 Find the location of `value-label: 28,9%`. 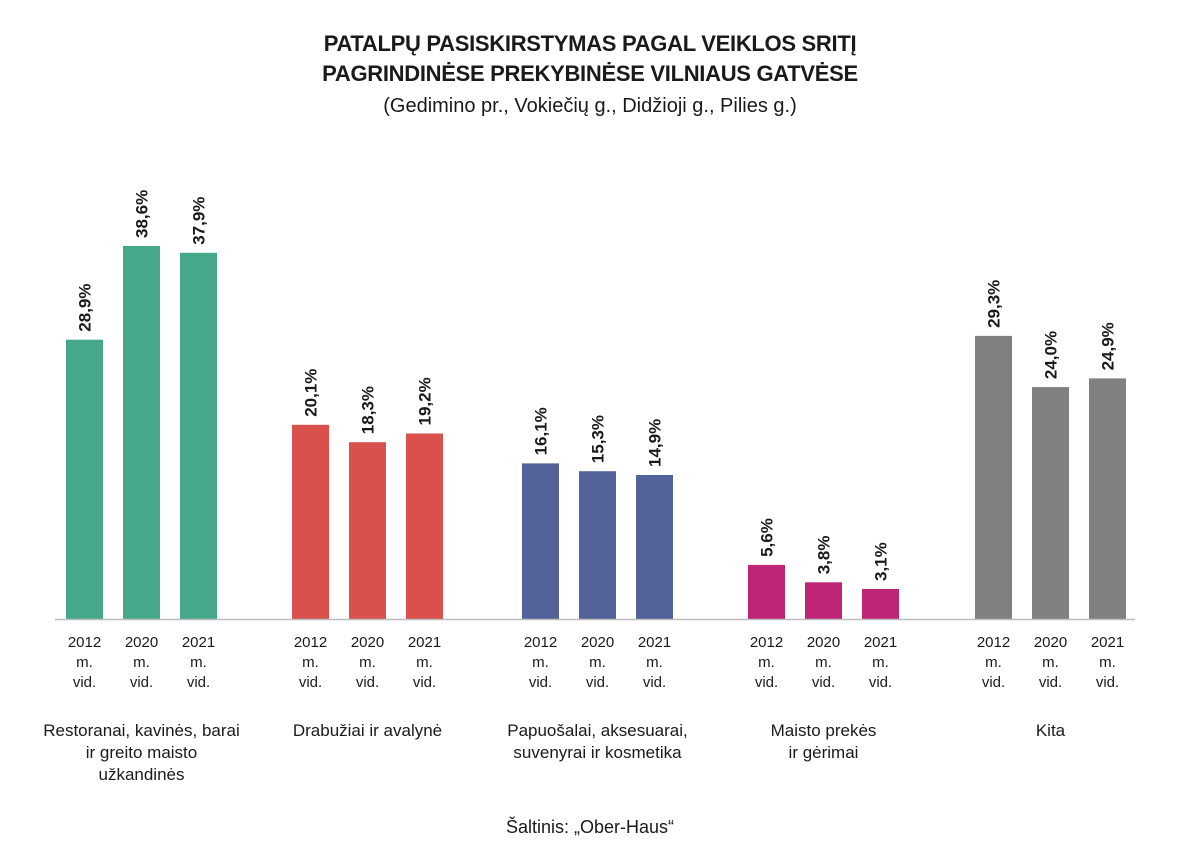

value-label: 28,9% is located at coordinates (85, 307).